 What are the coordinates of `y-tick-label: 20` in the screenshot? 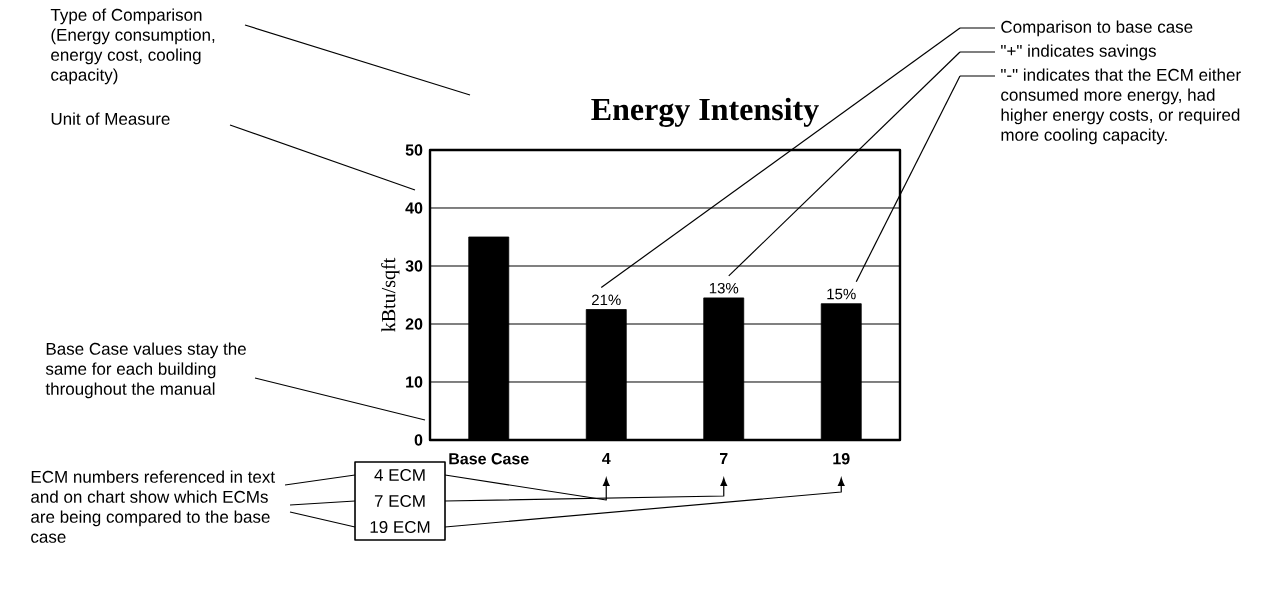 It's located at (414, 324).